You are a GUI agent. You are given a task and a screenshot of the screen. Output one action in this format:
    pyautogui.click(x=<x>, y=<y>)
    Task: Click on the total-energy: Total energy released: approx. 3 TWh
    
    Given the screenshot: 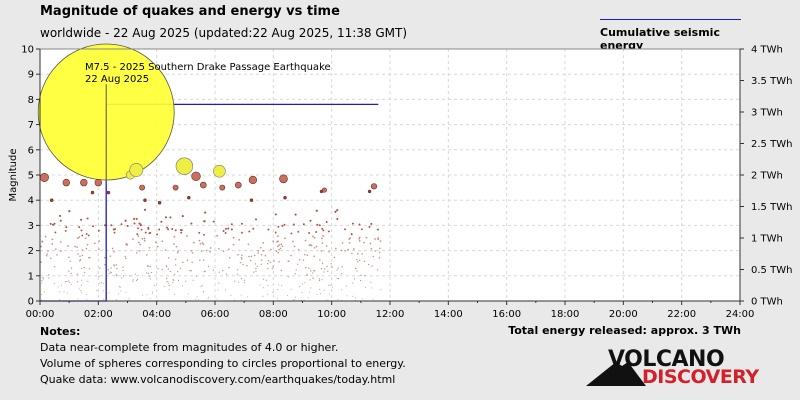 What is the action you would take?
    pyautogui.click(x=624, y=330)
    